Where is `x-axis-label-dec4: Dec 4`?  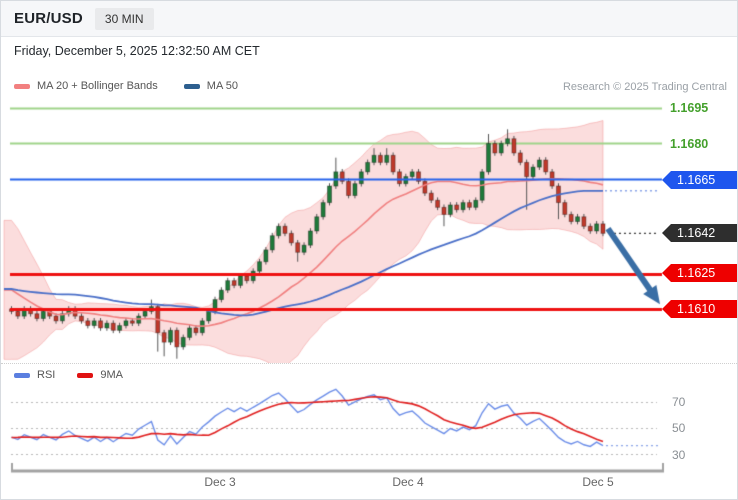
x-axis-label-dec4: Dec 4 is located at coordinates (408, 482).